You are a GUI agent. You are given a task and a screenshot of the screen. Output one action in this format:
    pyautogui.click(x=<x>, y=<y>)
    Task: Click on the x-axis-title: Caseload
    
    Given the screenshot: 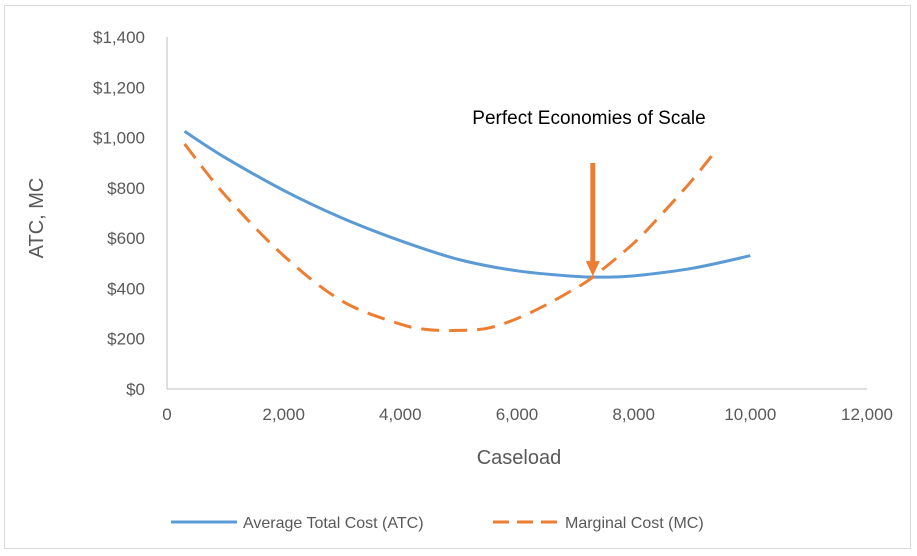 What is the action you would take?
    pyautogui.click(x=519, y=458)
    